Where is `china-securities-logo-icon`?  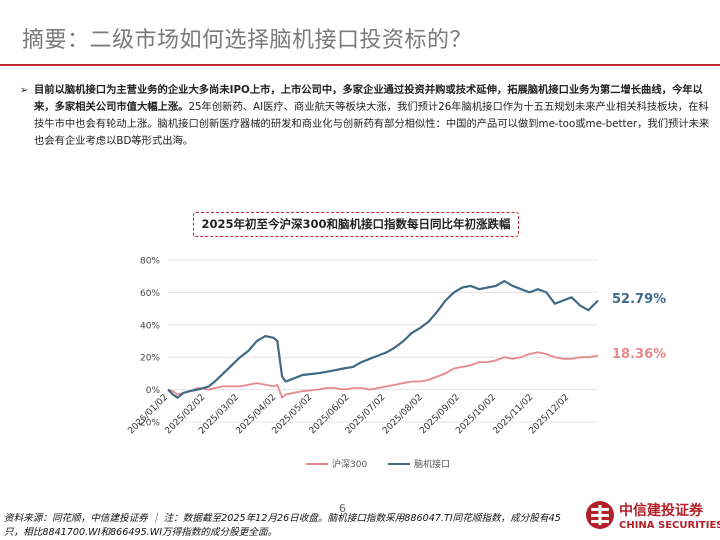 china-securities-logo-icon is located at coordinates (600, 515).